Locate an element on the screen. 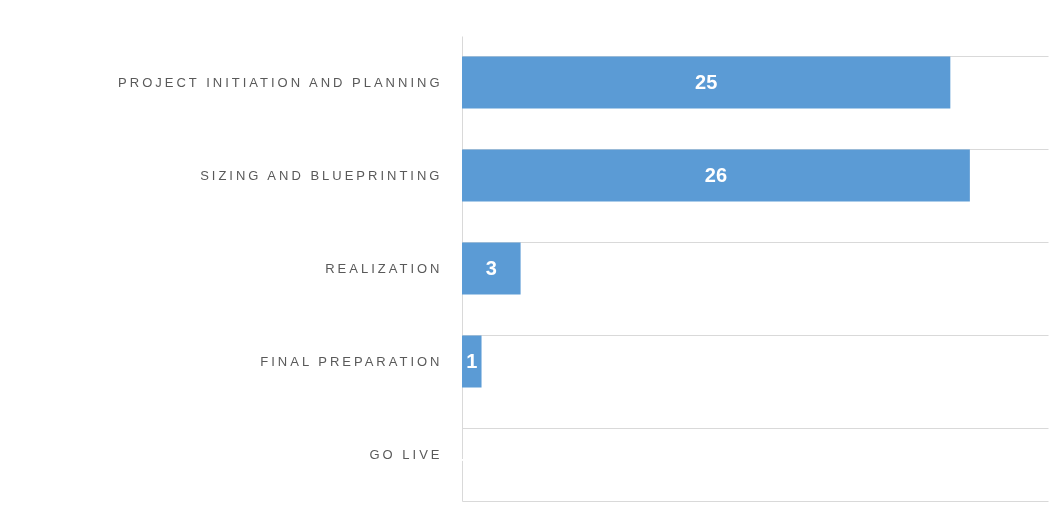 Image resolution: width=1064 pixels, height=528 pixels. y-tick-label: PROJECT INITIATION AND PLANNING is located at coordinates (280, 82).